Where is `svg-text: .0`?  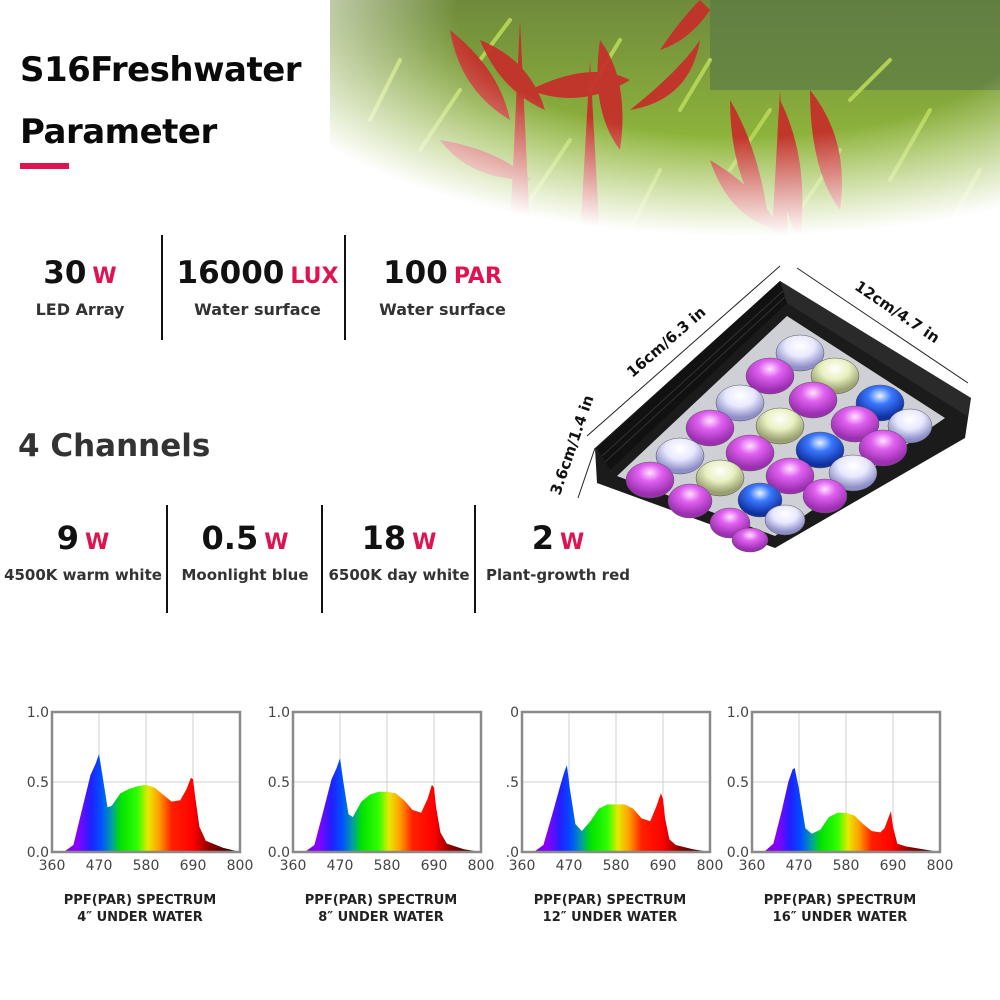
svg-text: .0 is located at coordinates (512, 853).